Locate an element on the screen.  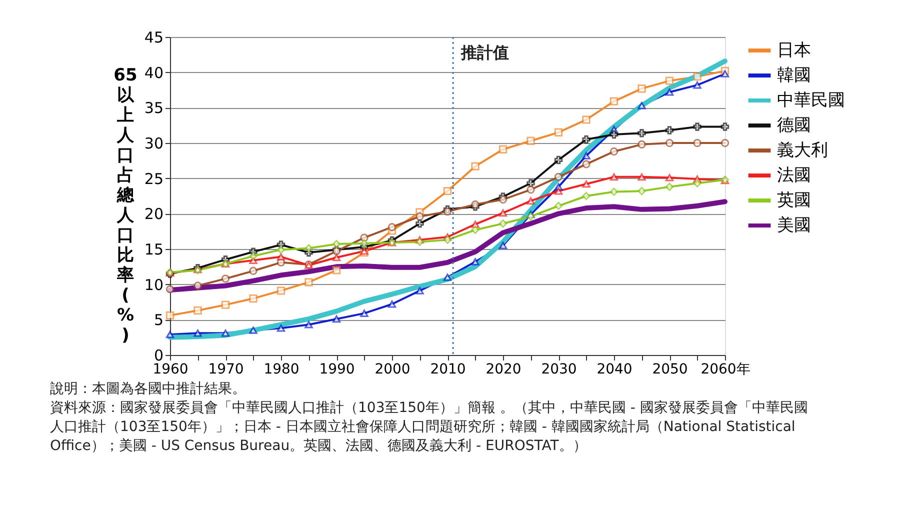
legend-label: 法國 is located at coordinates (794, 176).